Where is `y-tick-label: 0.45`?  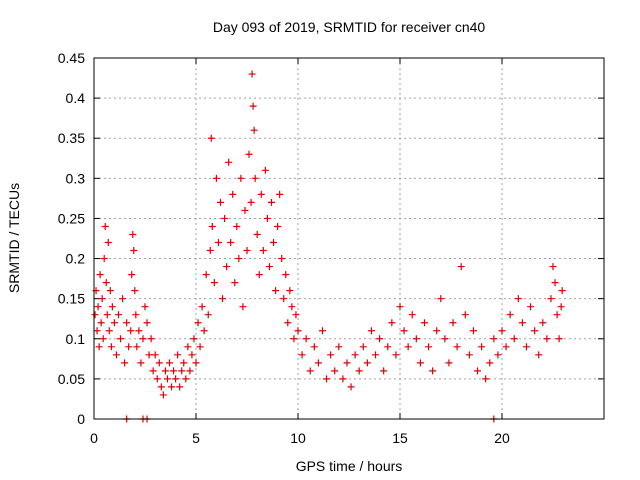 y-tick-label: 0.45 is located at coordinates (71, 58).